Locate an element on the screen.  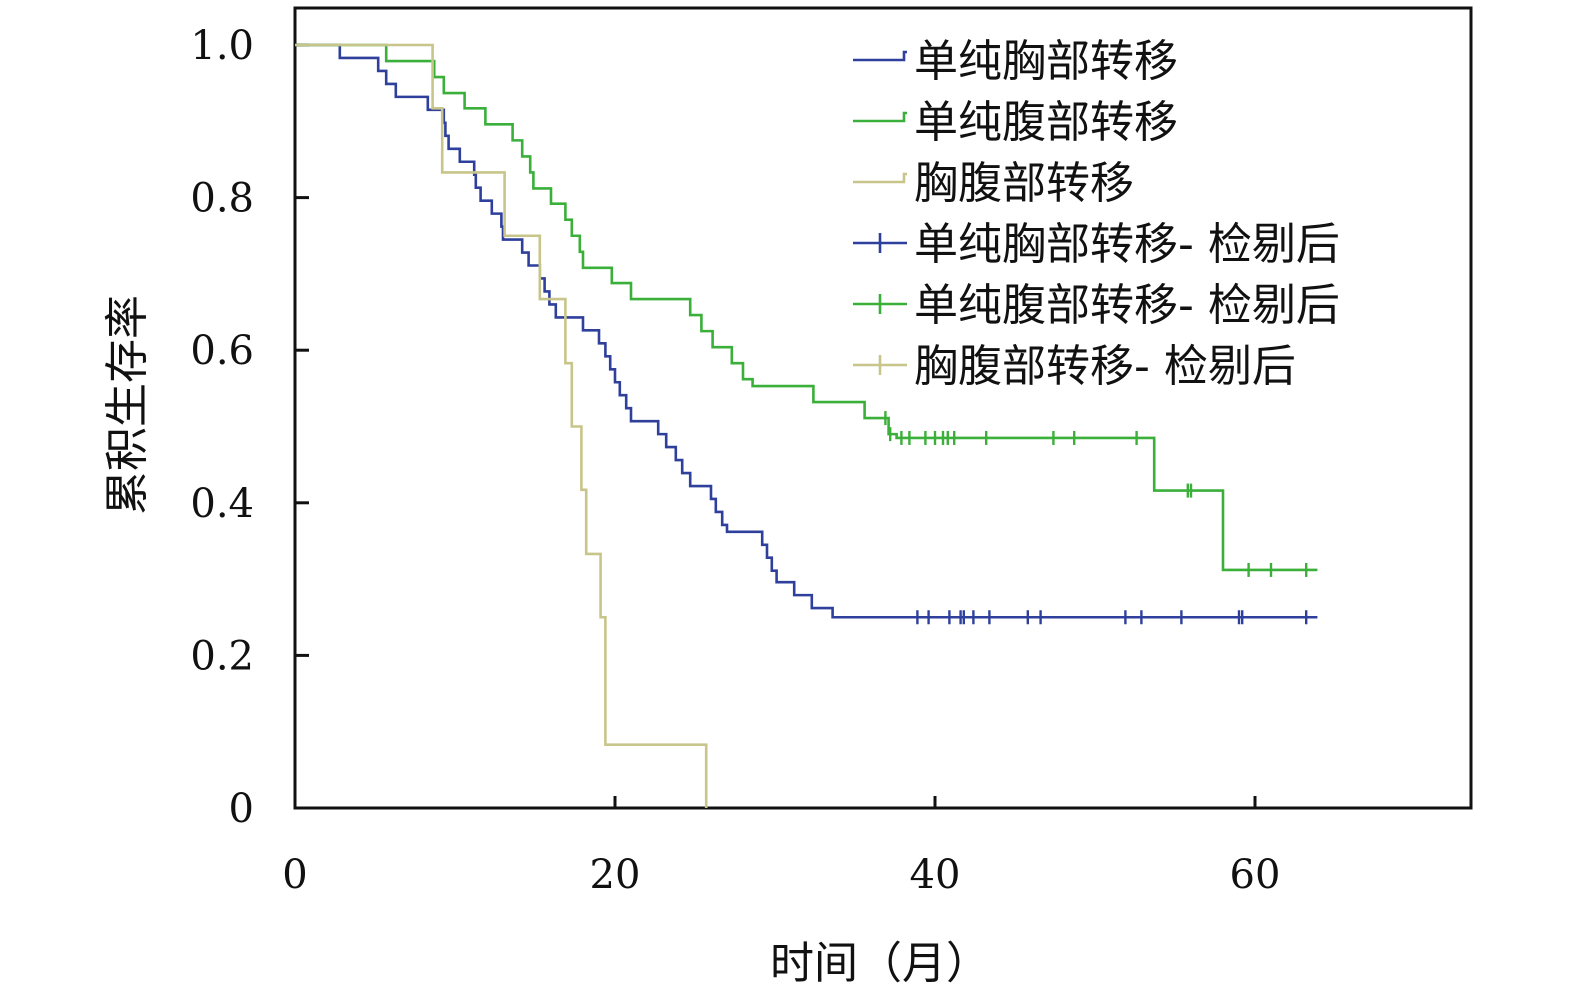
x-tick-label: 20 is located at coordinates (615, 875).